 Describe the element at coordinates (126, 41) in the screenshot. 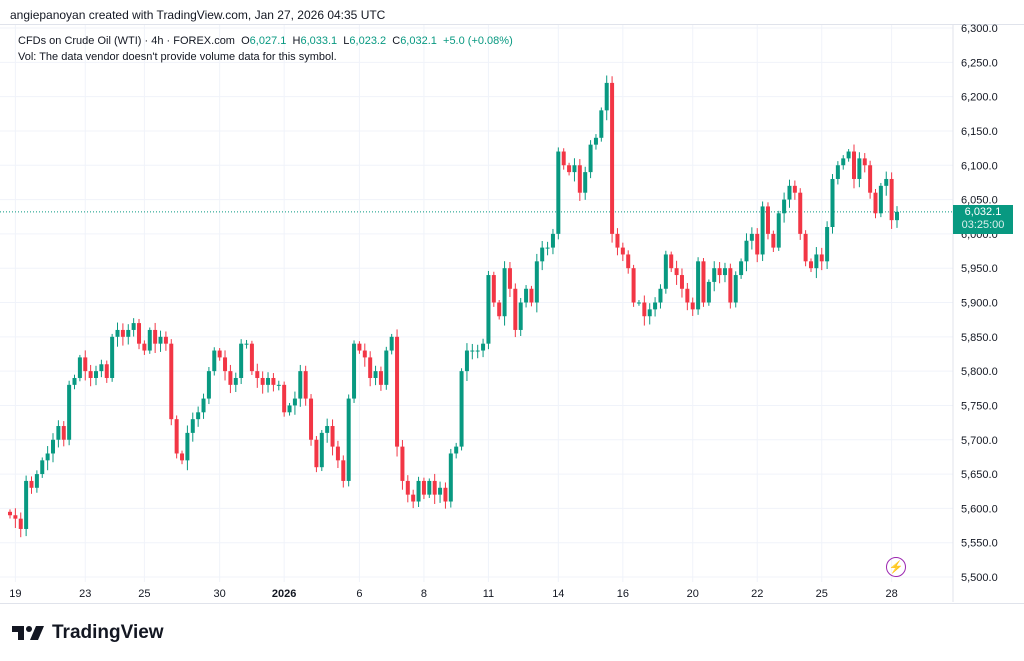

I see `symbol-title: CFDs on Crude Oil (WTI) · 4h · FOREX.com` at that location.